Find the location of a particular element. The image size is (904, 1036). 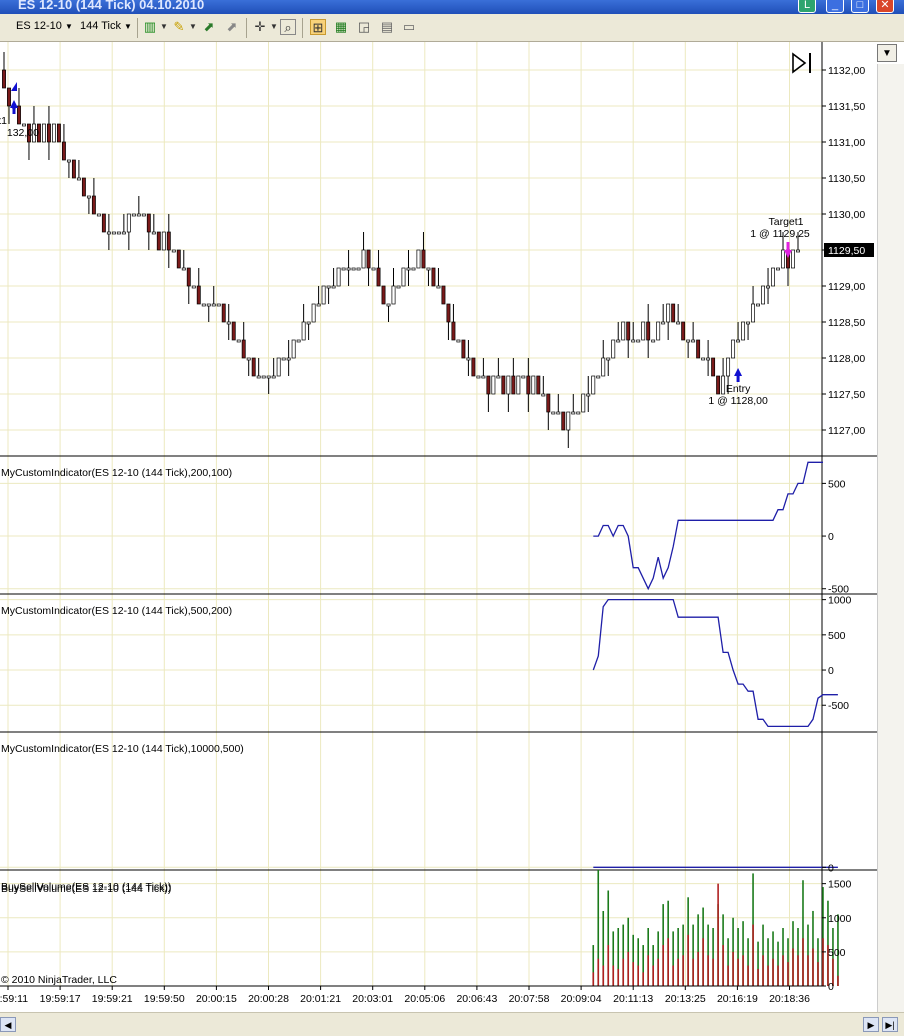

y-tick-label: 0 is located at coordinates (831, 537).